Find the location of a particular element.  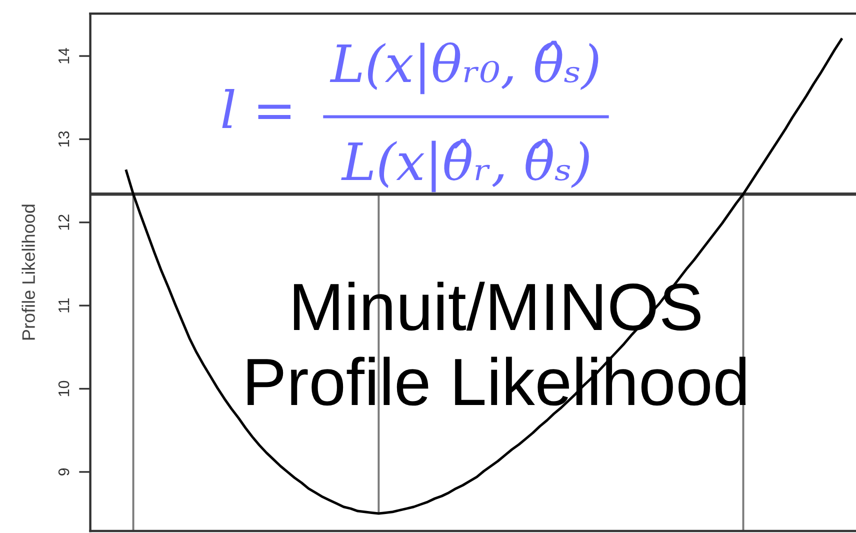

y-tick-label: 11 is located at coordinates (64, 305).